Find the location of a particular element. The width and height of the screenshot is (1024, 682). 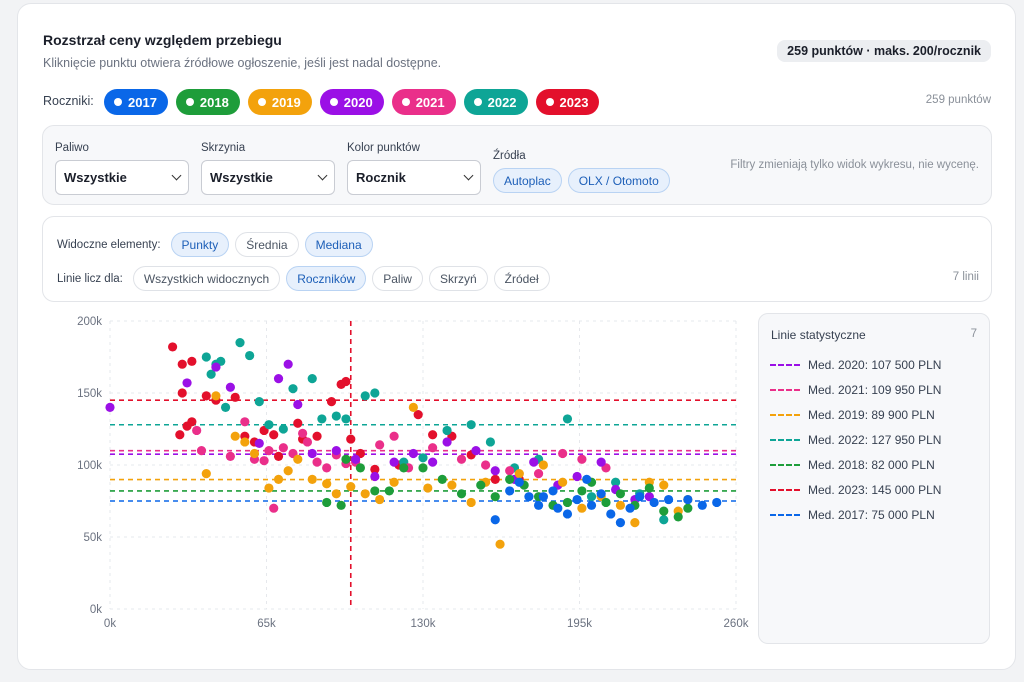

point-color-select: Rocznik is located at coordinates (414, 177).